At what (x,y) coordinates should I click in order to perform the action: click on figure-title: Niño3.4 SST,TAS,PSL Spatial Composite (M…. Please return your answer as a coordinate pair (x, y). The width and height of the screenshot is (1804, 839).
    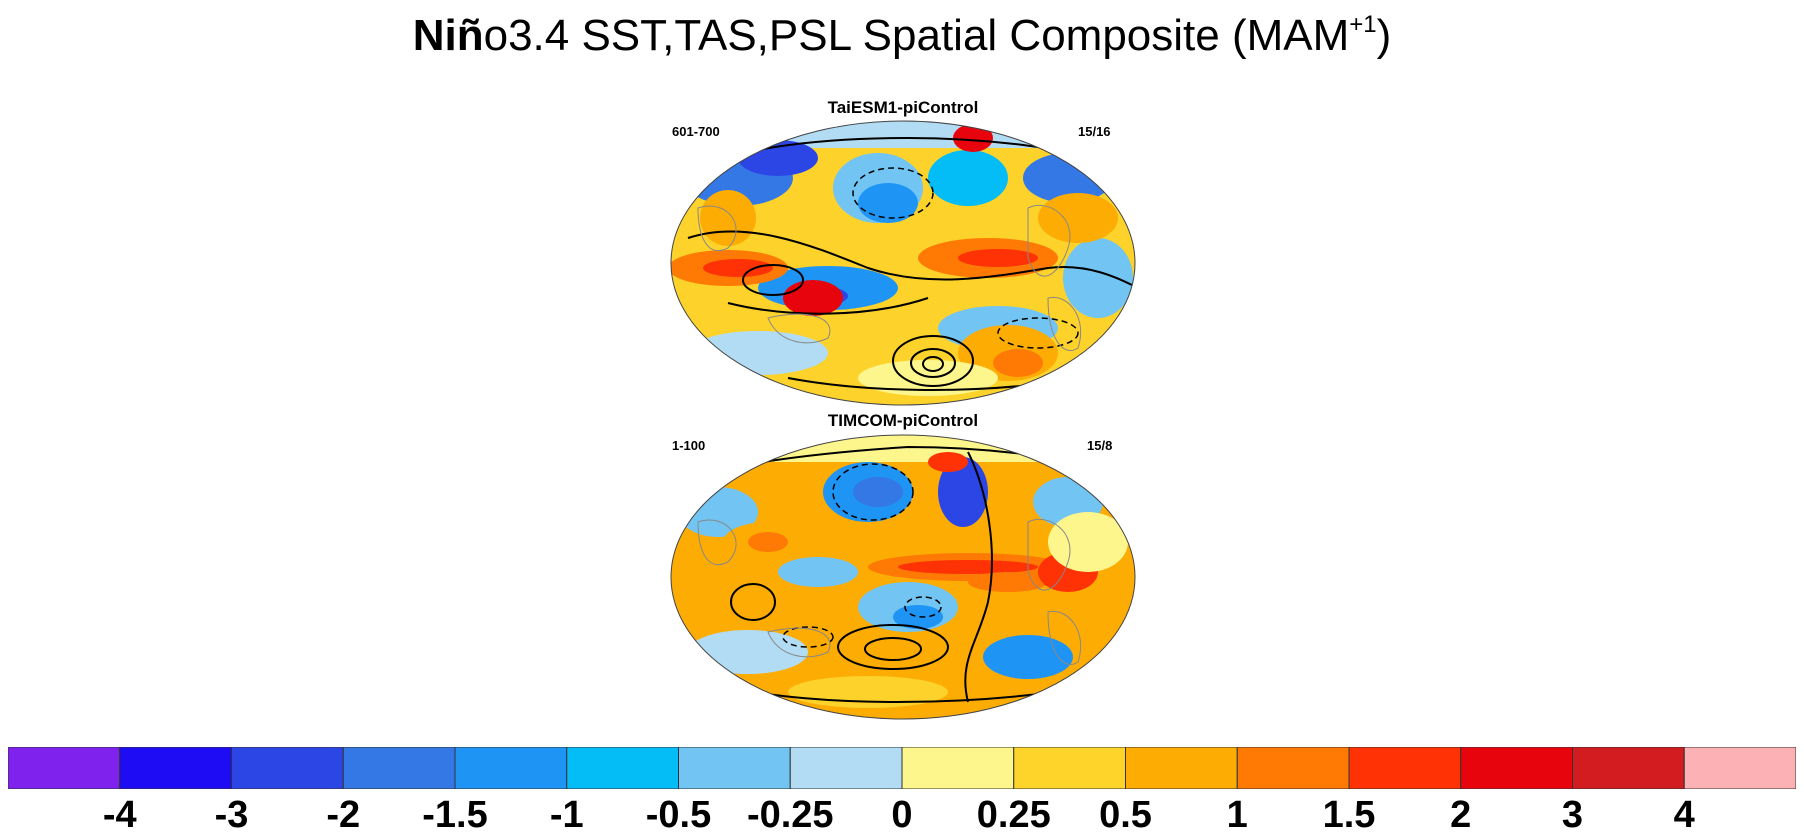
    Looking at the image, I should click on (902, 36).